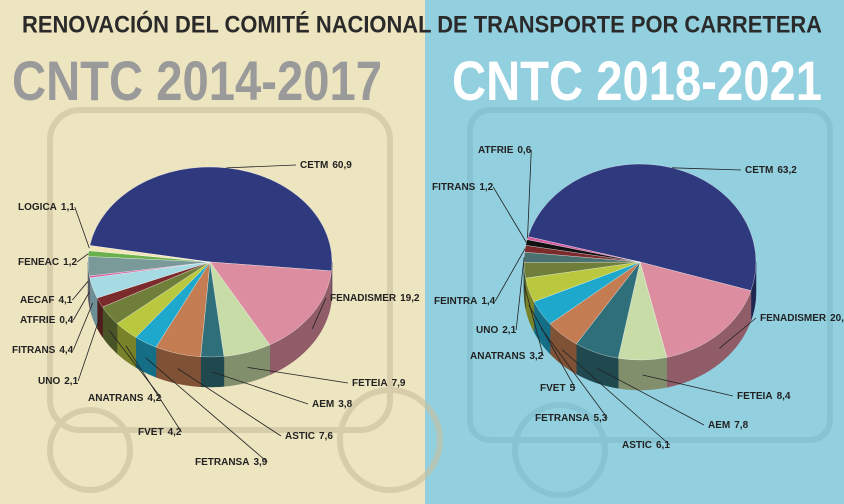  Describe the element at coordinates (787, 170) in the screenshot. I see `slice-label-value: 63,2` at that location.